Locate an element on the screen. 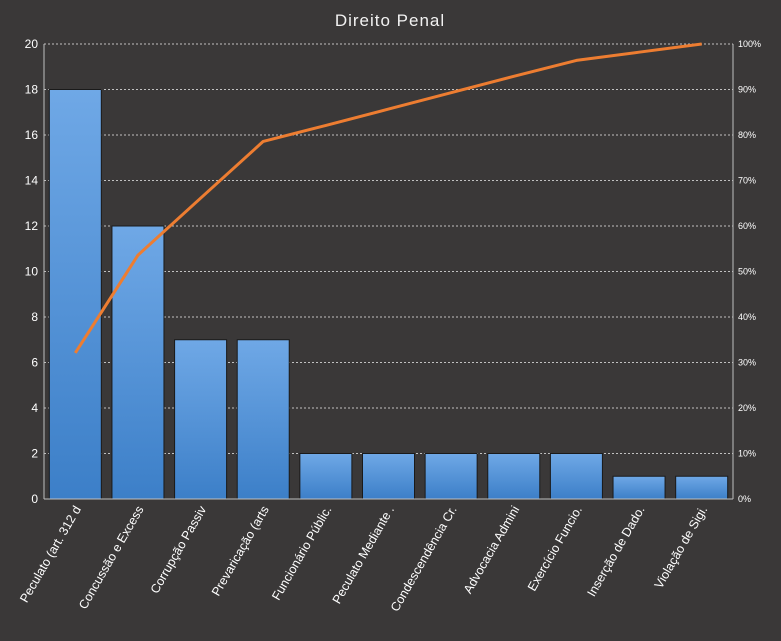  x-tick-label: Inserção de Dado. is located at coordinates (615, 551).